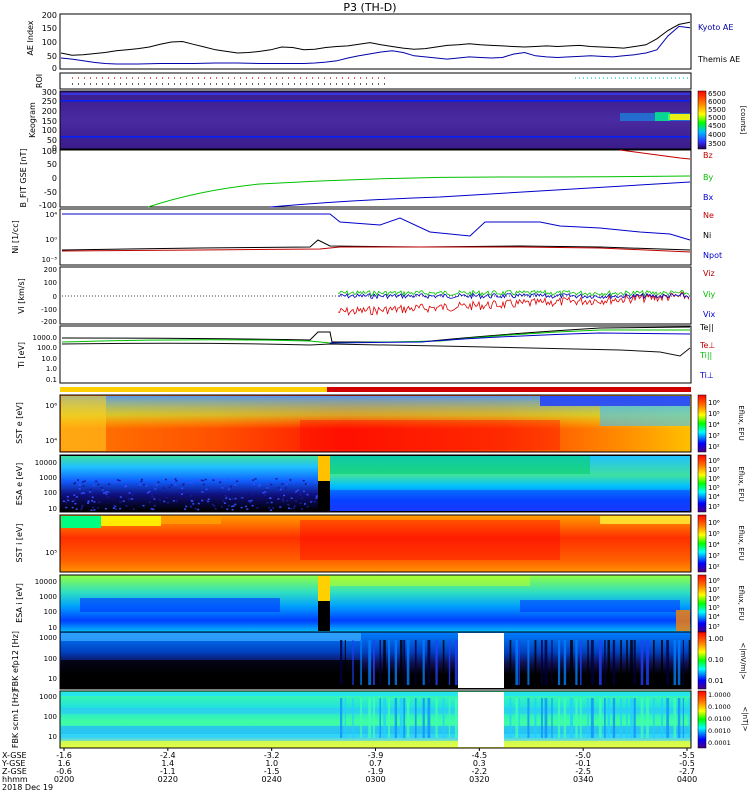 This screenshot has height=800, width=750. What do you see at coordinates (49, 101) in the screenshot?
I see `keogram-tick-label: 250` at bounding box center [49, 101].